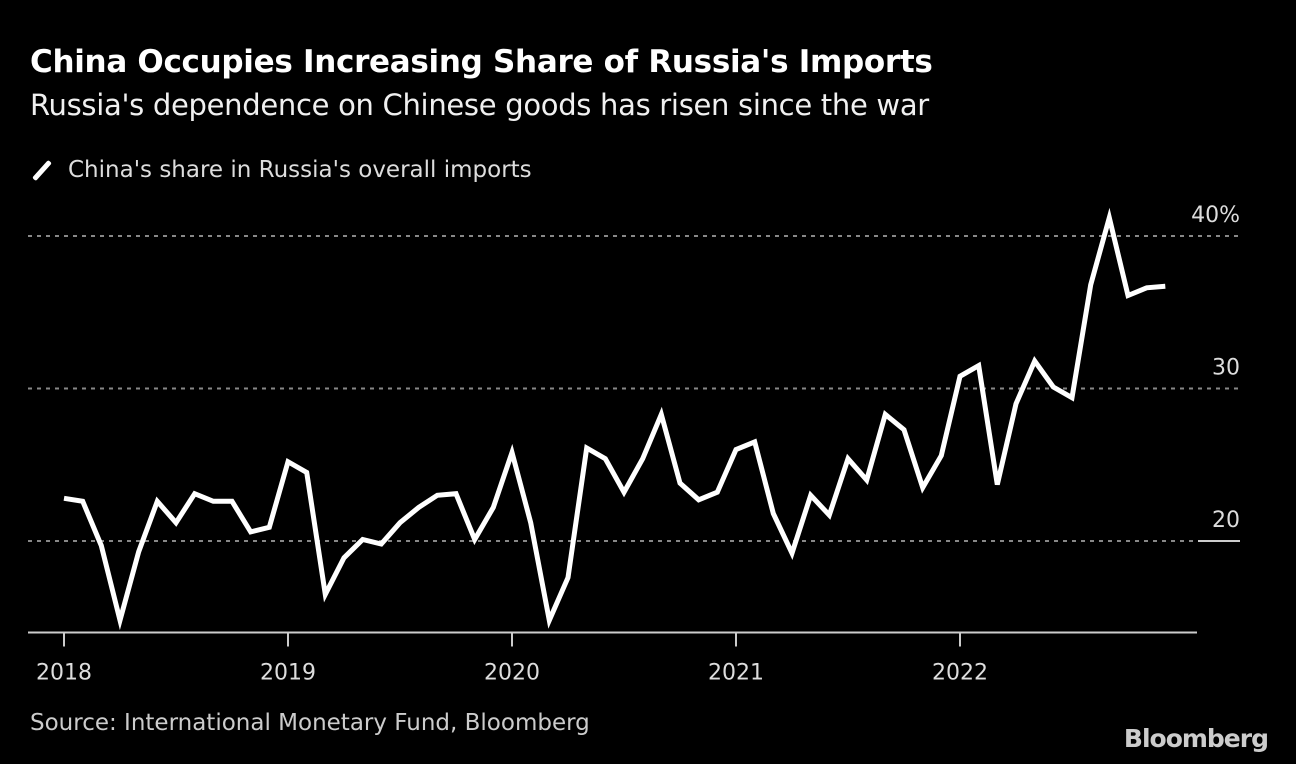 This screenshot has width=1296, height=764. I want to click on x-axis, so click(612, 639).